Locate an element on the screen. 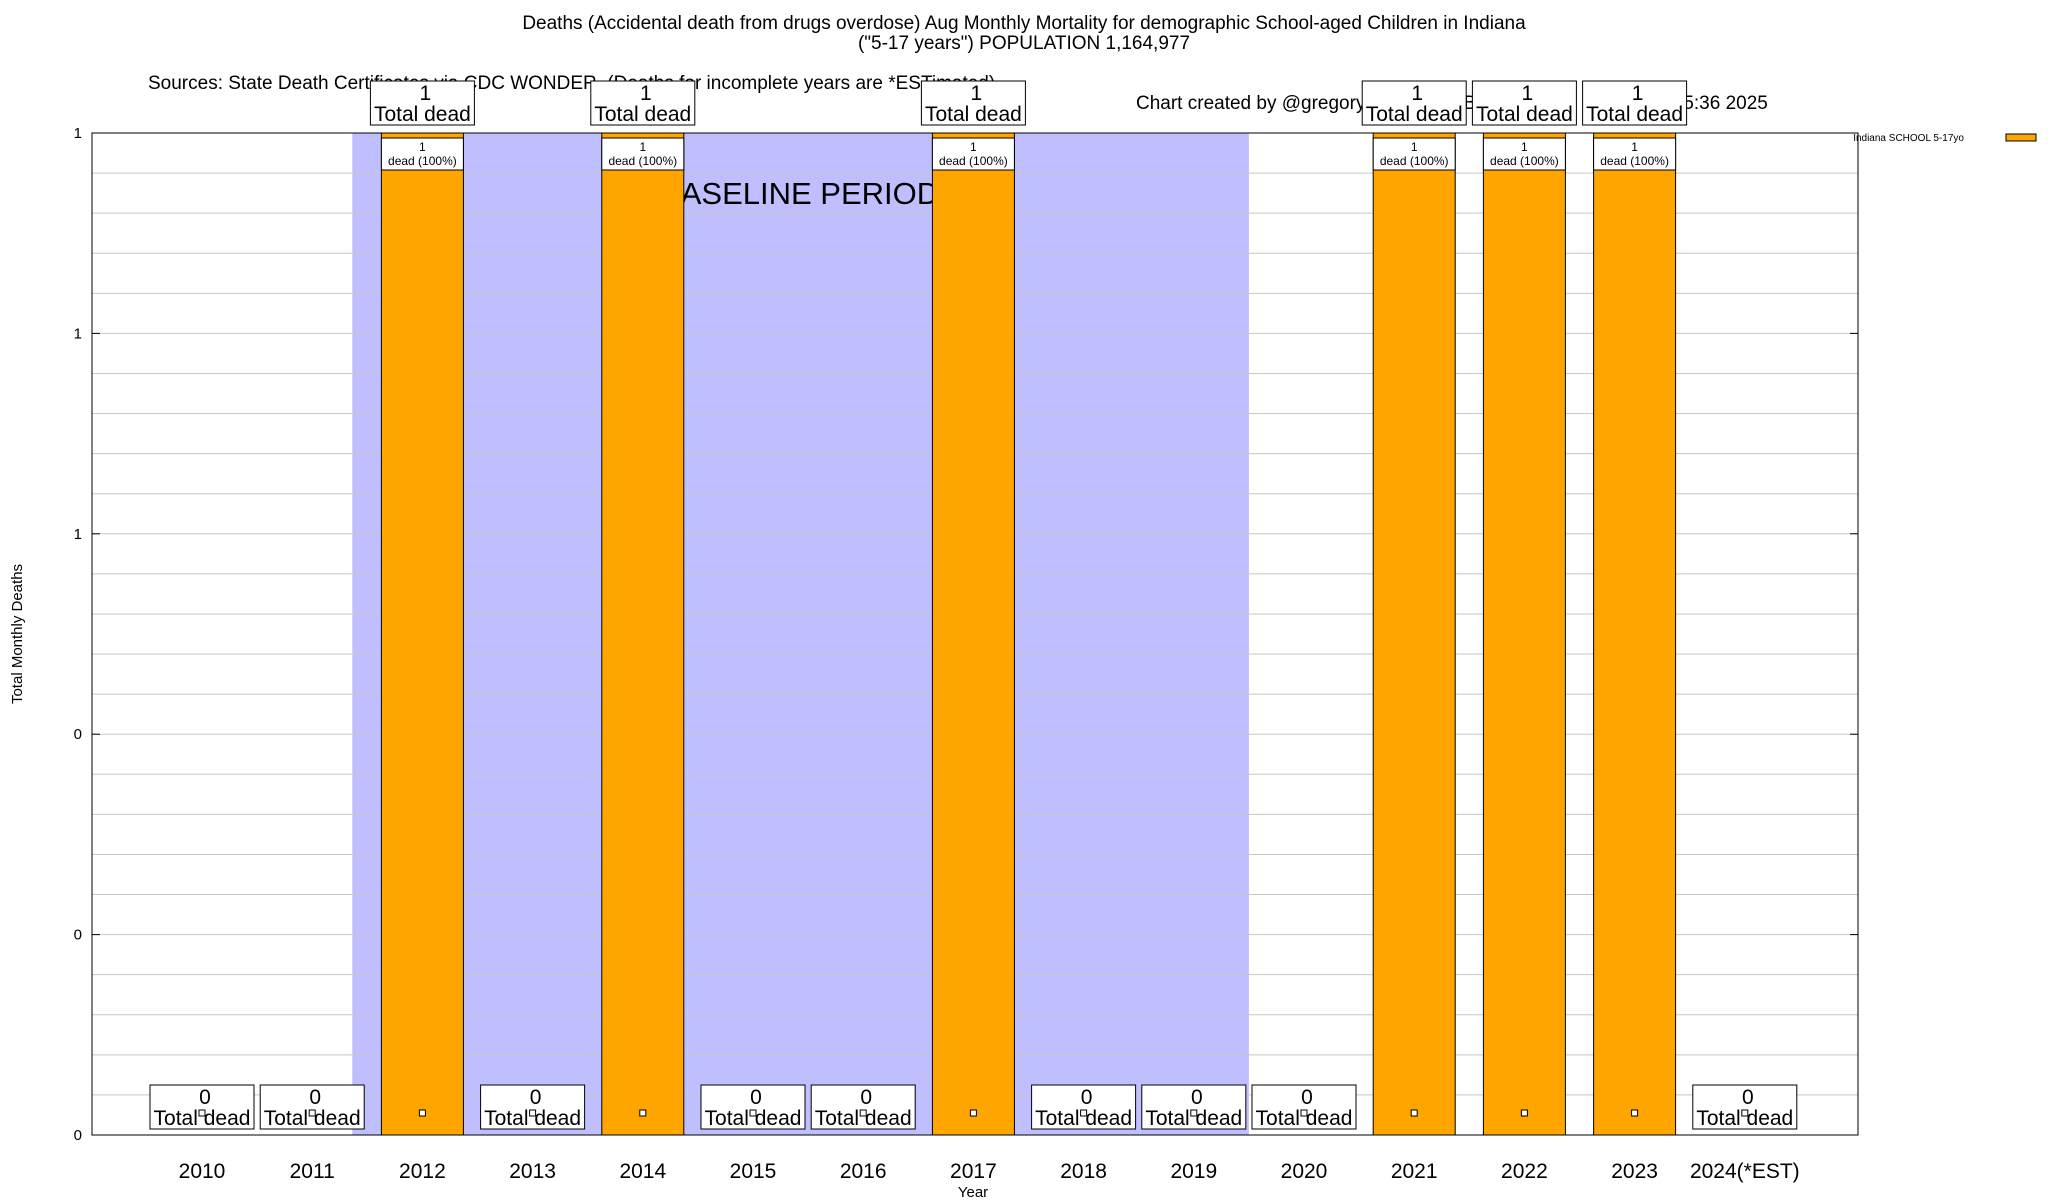  x-tick-label: 2015 is located at coordinates (753, 1171).